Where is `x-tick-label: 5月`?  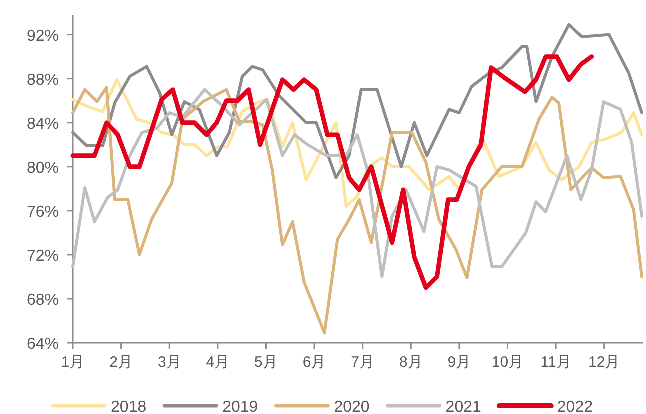
x-tick-label: 5月 is located at coordinates (266, 362).